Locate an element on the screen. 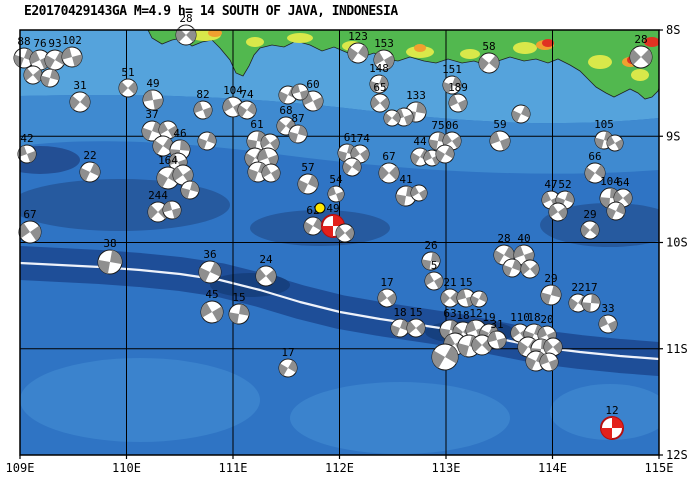 This screenshot has width=697, height=484. focal-mechanism: 21 is located at coordinates (449, 293).